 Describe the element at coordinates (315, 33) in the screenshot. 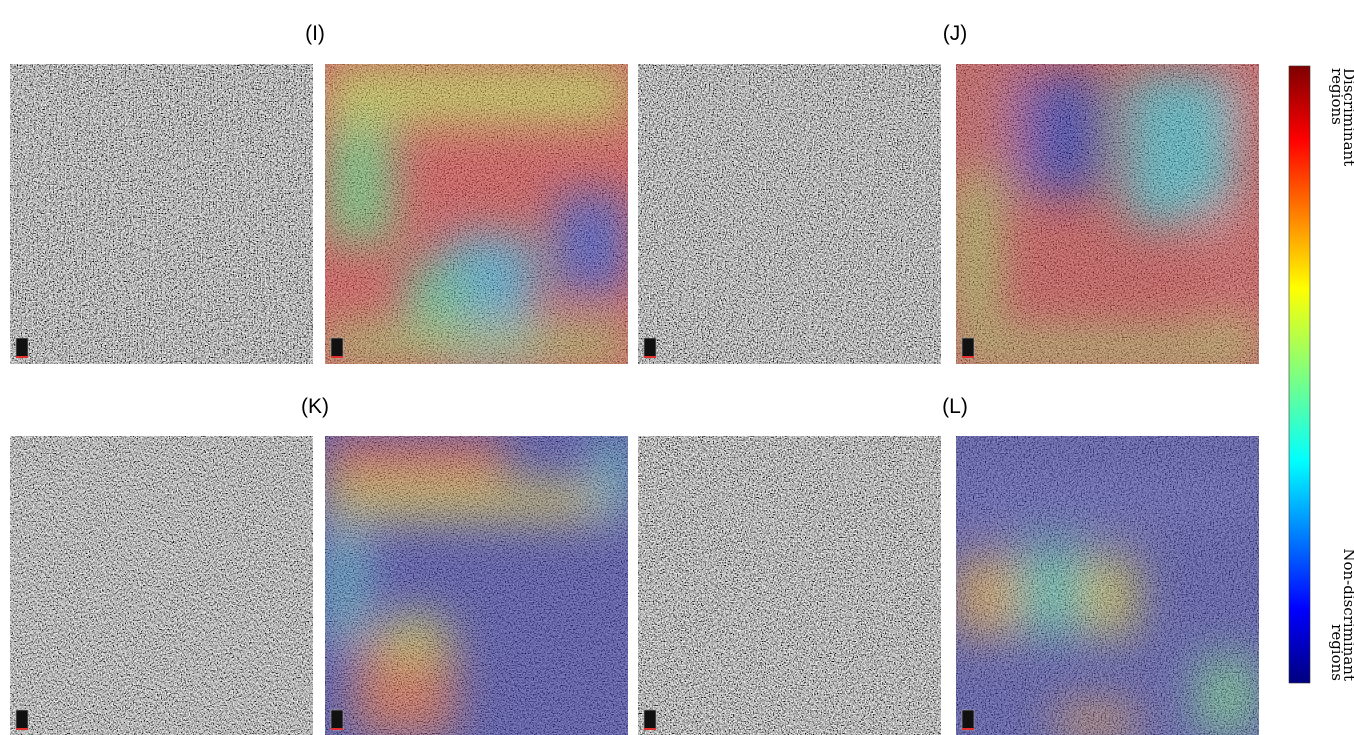

I see `panel-label: (I)` at that location.